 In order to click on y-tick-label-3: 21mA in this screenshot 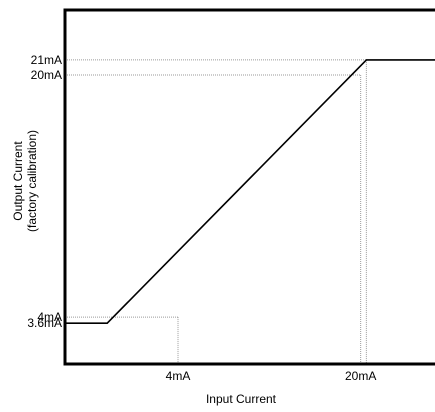, I will do `click(46, 60)`.